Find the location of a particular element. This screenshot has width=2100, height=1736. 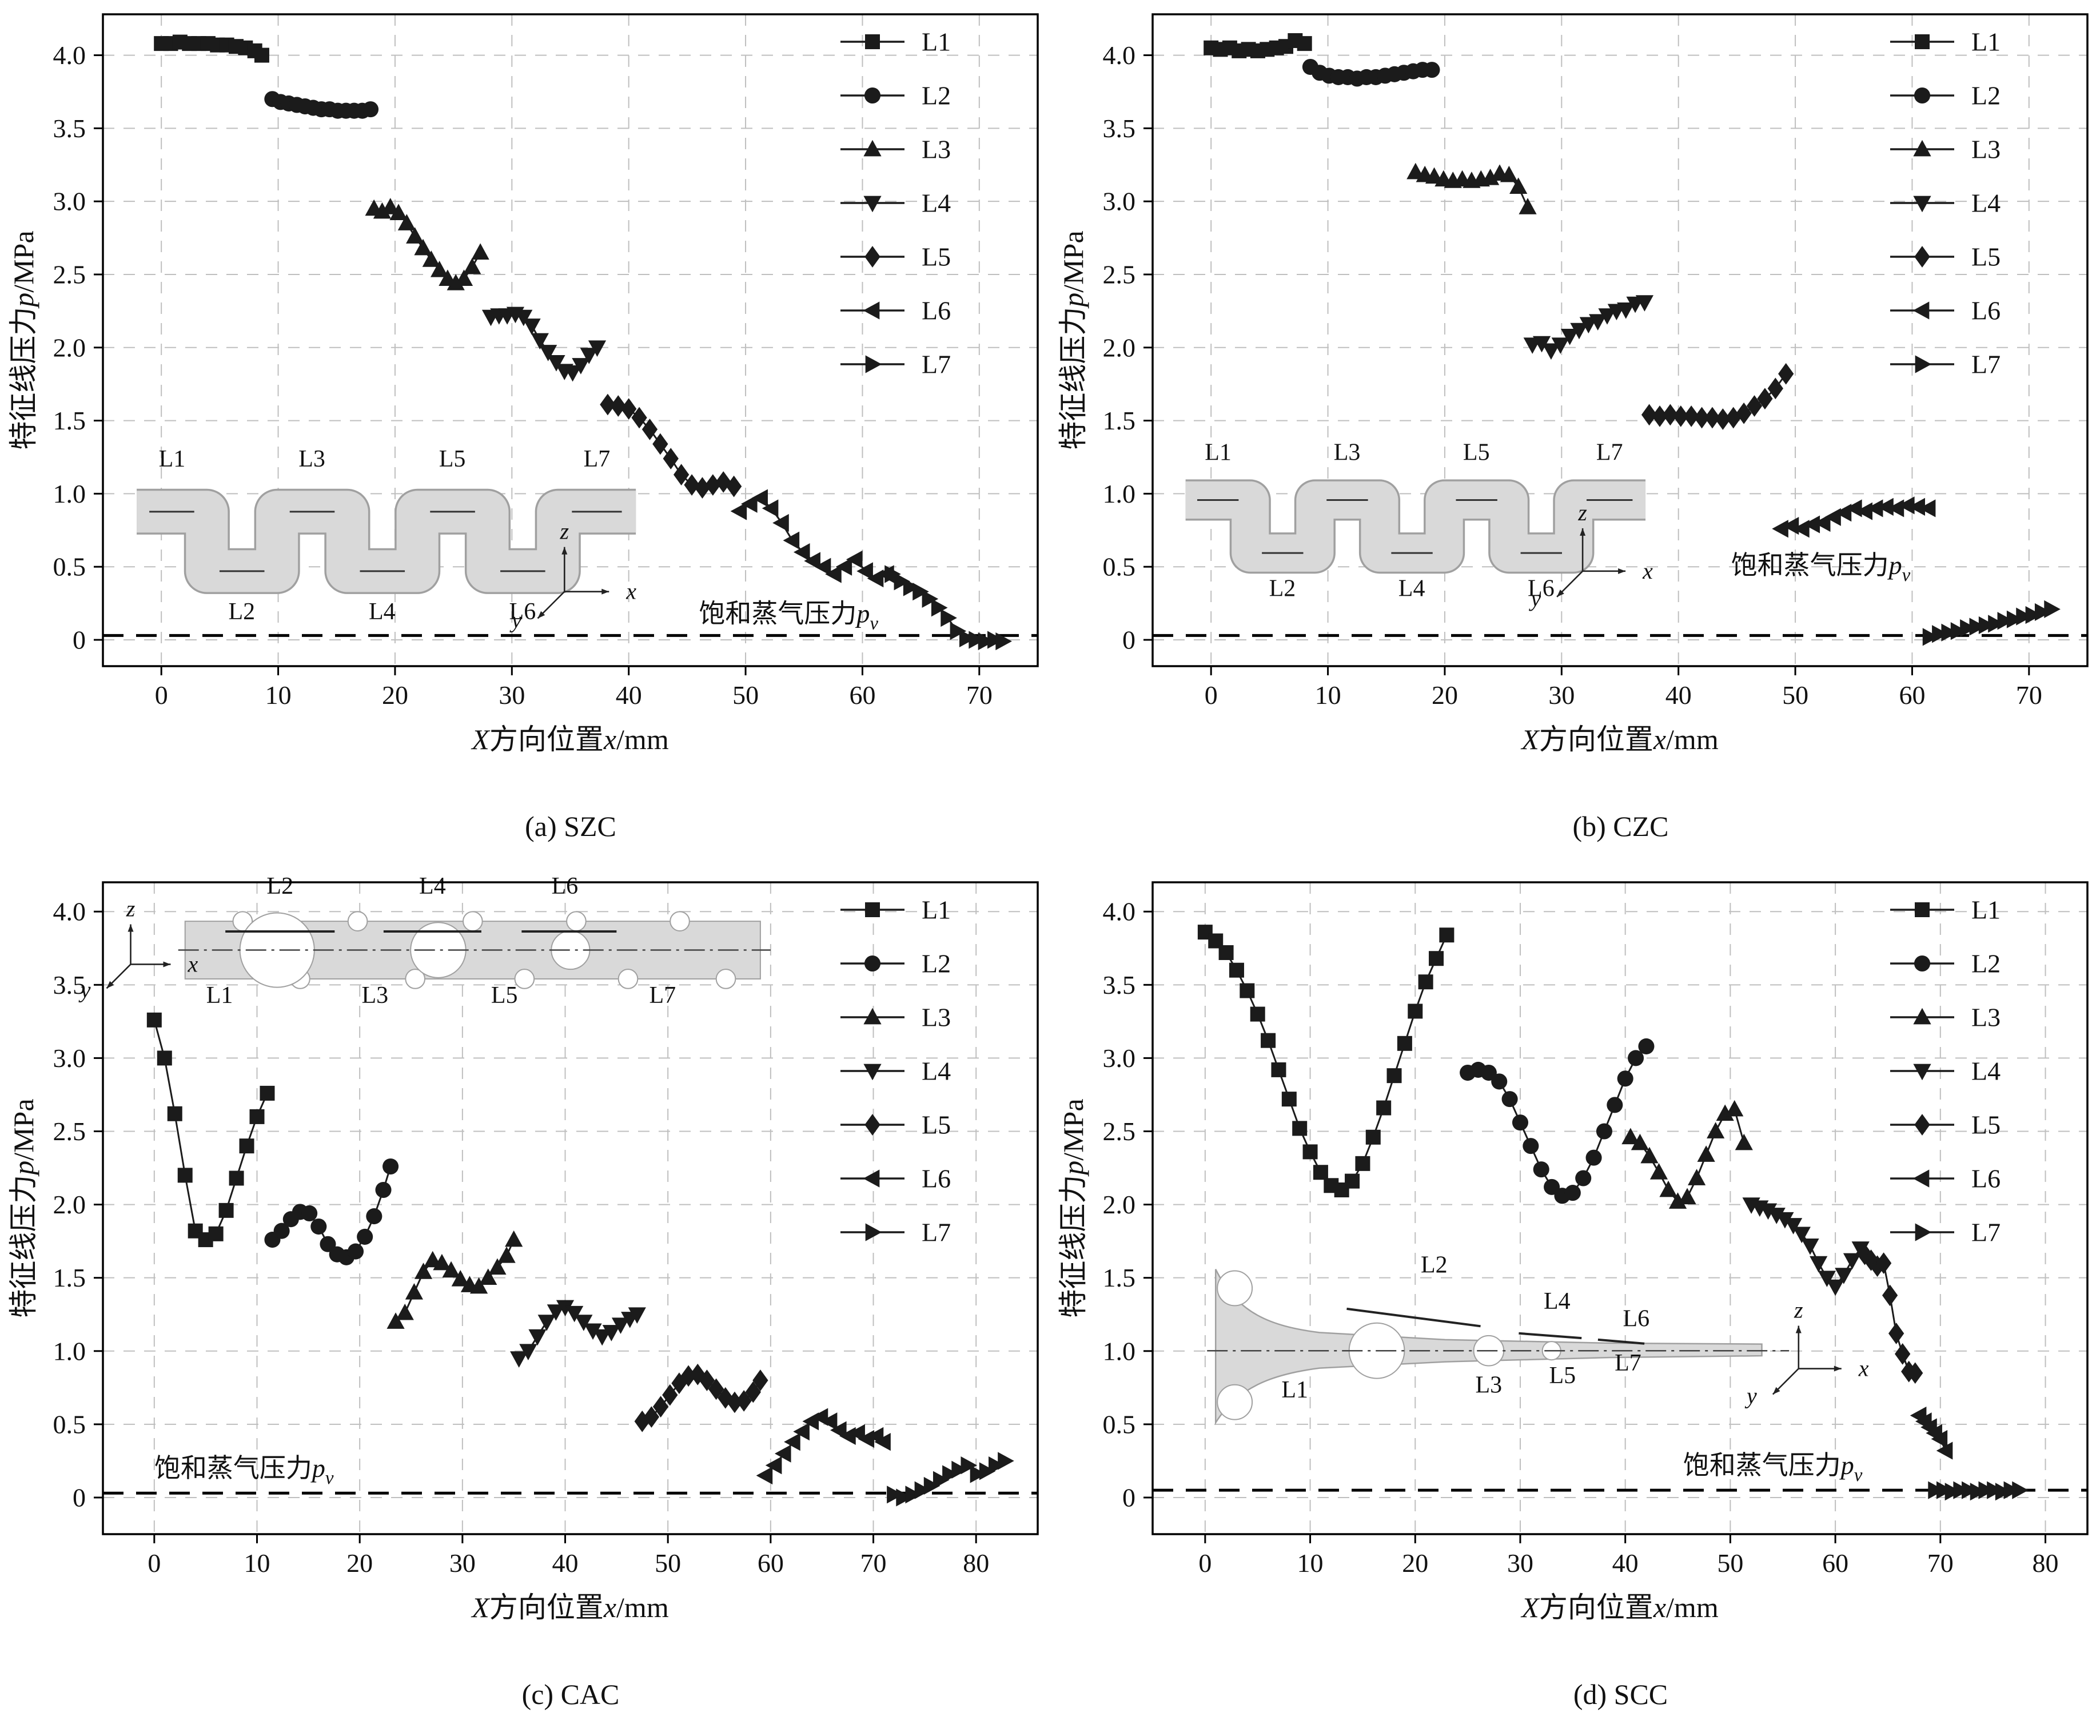

svg-text: 80 is located at coordinates (2046, 1563).